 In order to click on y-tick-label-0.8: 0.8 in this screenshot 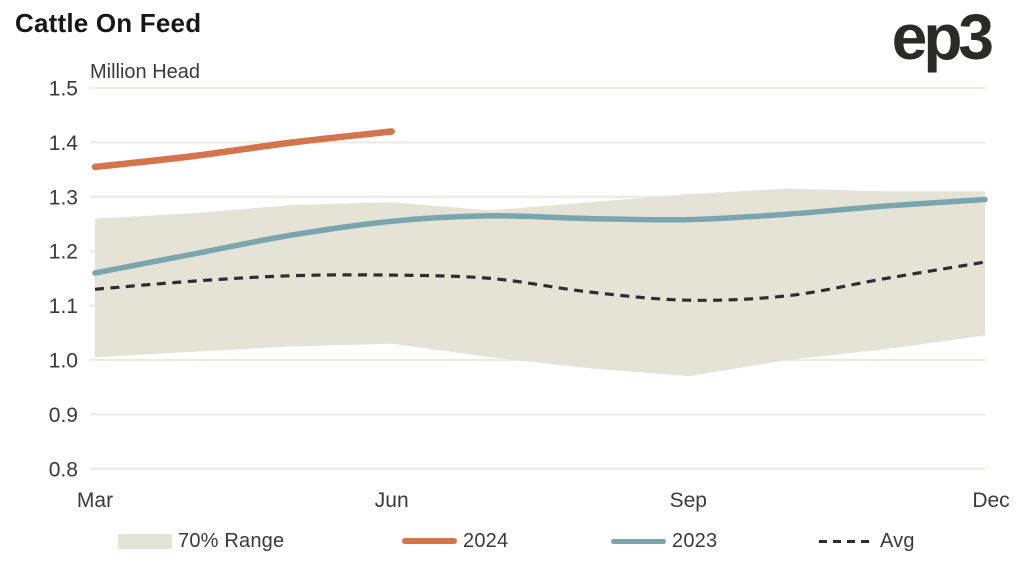, I will do `click(63, 469)`.